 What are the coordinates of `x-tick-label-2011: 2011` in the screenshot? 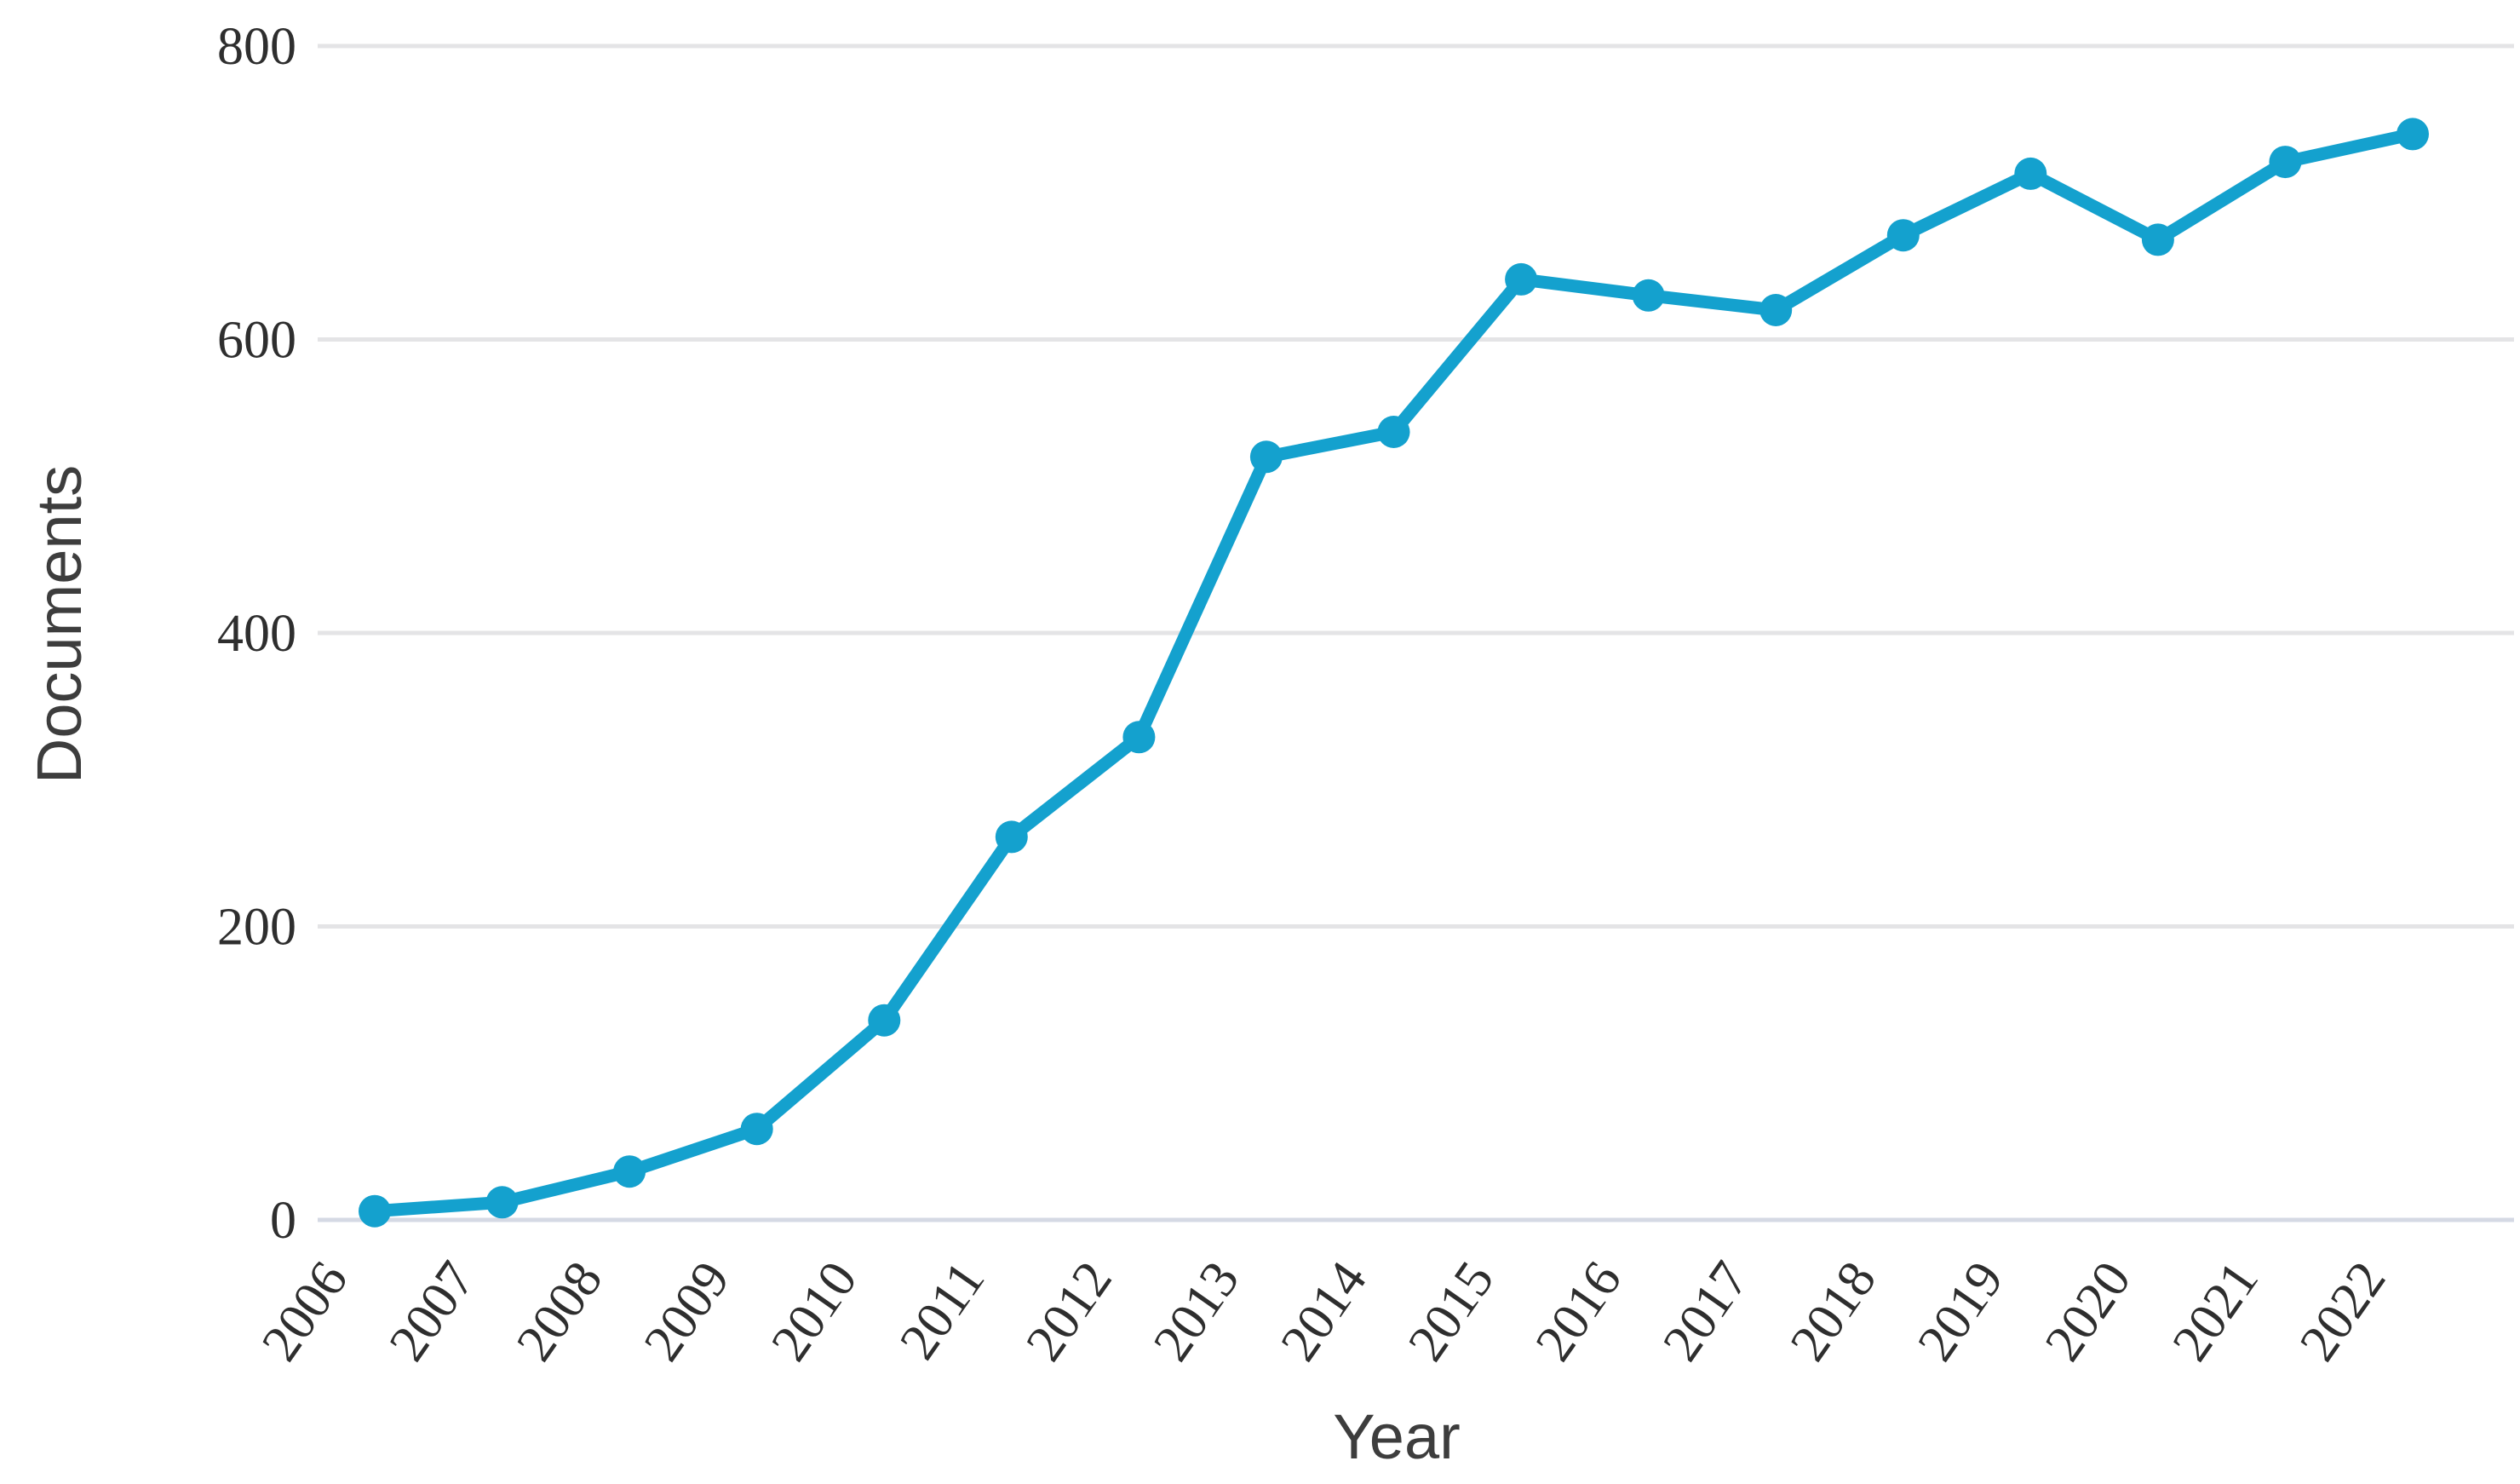 It's located at (942, 1310).